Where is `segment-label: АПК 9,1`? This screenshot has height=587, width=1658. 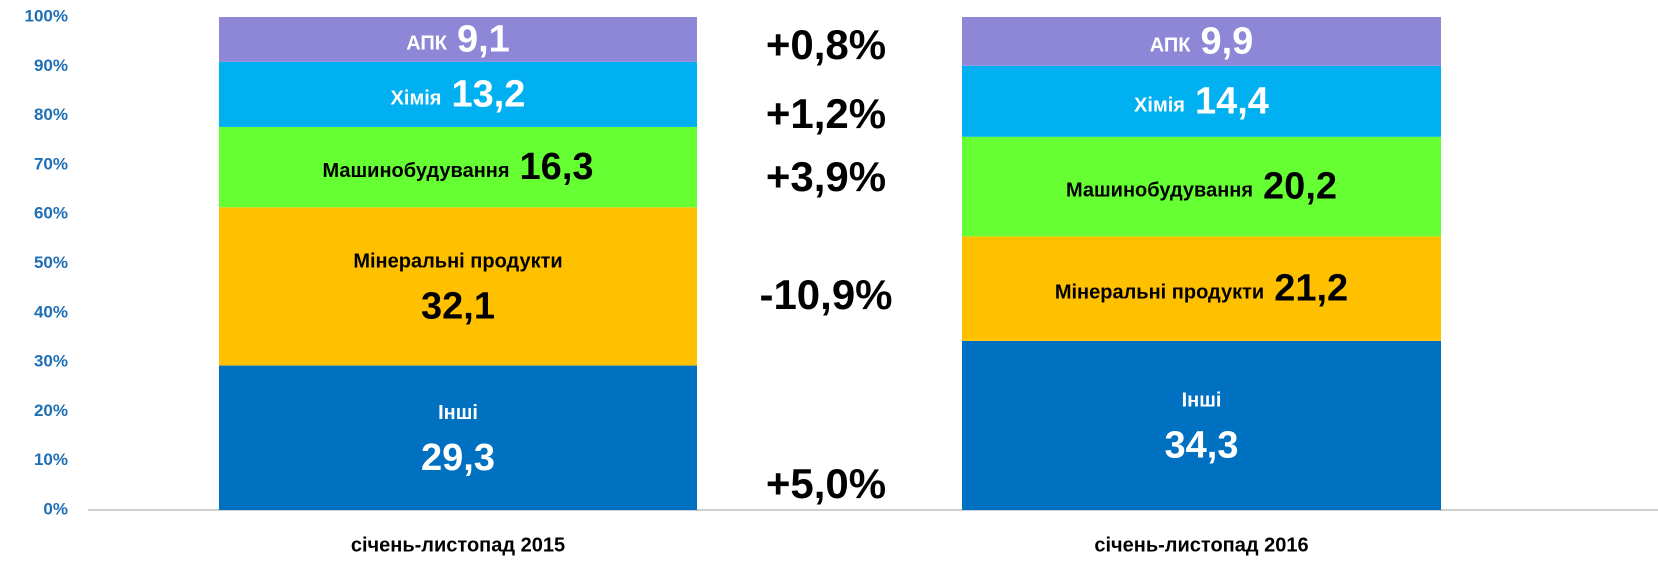 segment-label: АПК 9,1 is located at coordinates (458, 39).